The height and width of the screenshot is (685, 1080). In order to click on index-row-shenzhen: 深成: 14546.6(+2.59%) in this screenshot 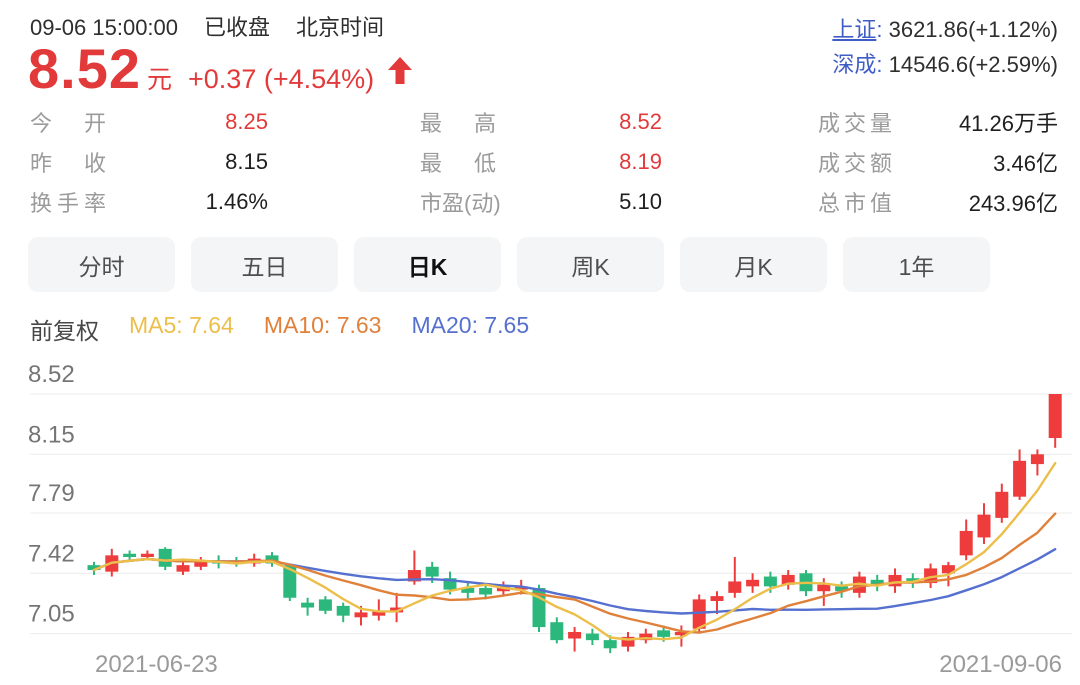, I will do `click(945, 64)`.